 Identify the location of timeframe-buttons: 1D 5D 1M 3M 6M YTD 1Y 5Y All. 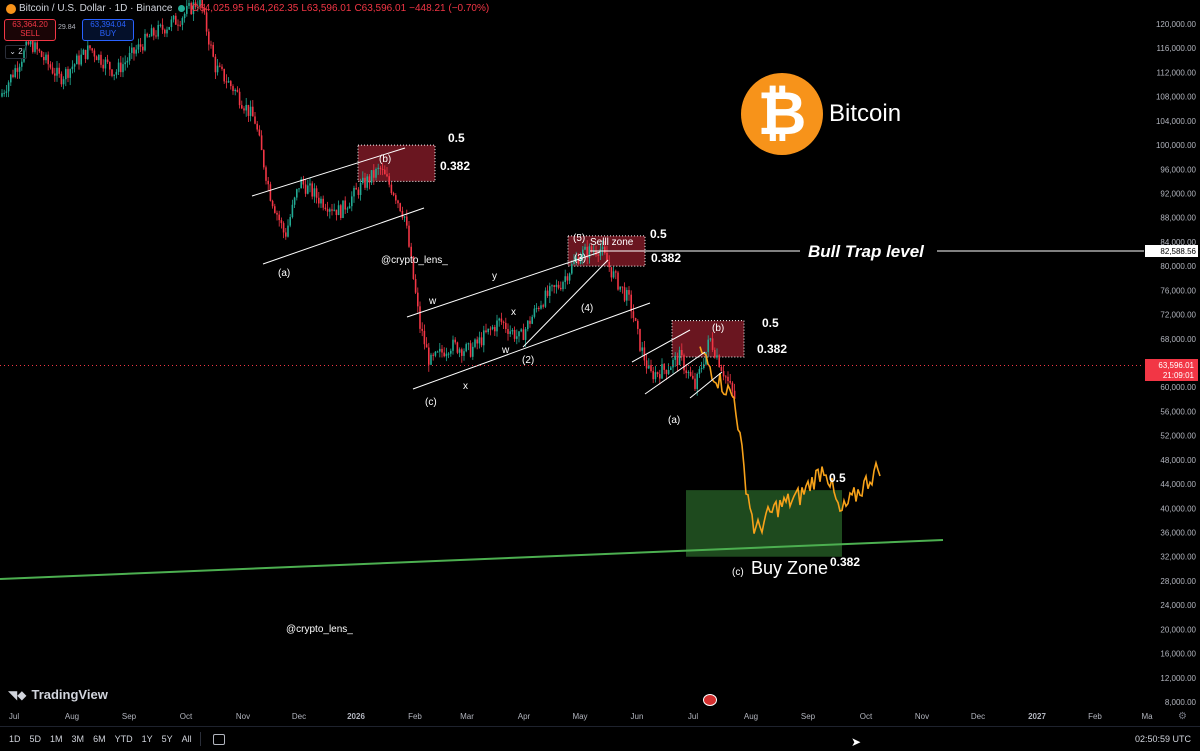
(96, 739).